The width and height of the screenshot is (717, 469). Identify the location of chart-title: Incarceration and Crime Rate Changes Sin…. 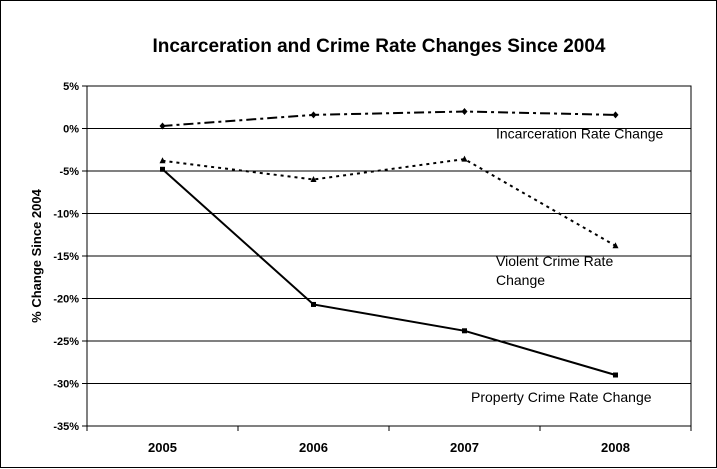
(378, 46).